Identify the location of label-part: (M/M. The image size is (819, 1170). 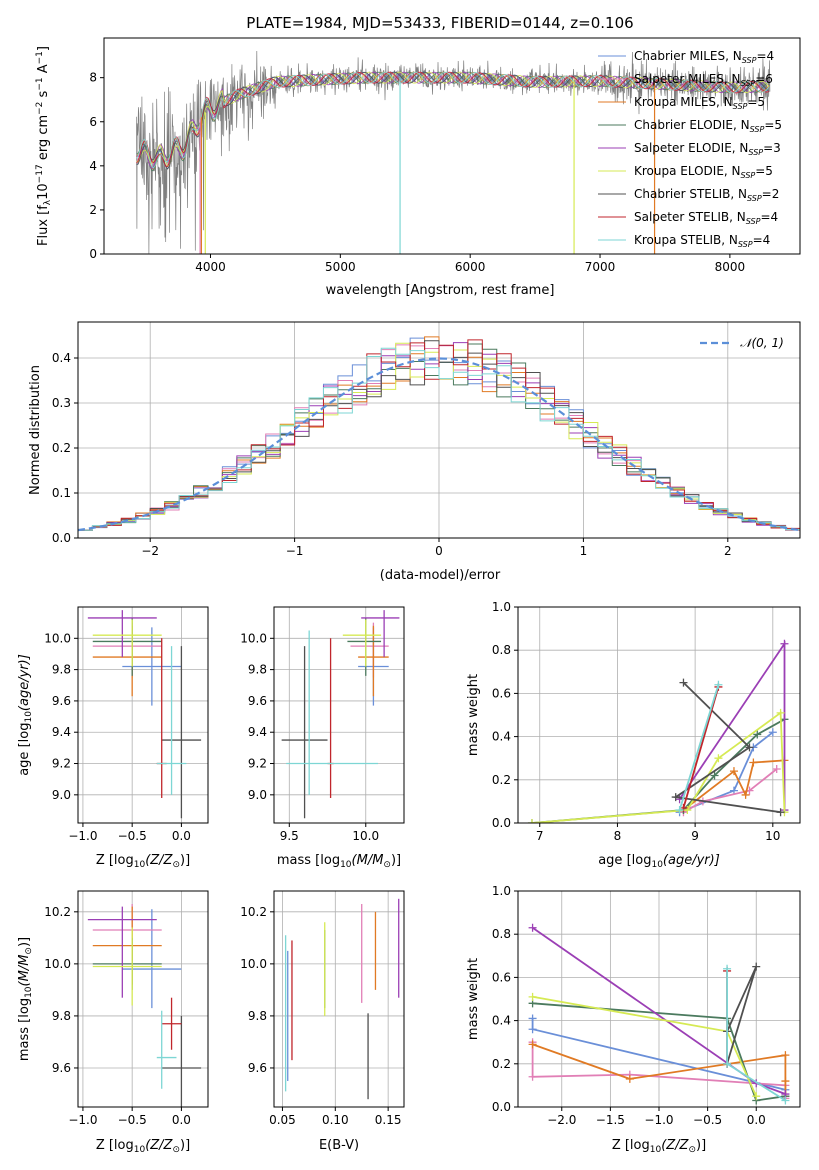
(24, 971).